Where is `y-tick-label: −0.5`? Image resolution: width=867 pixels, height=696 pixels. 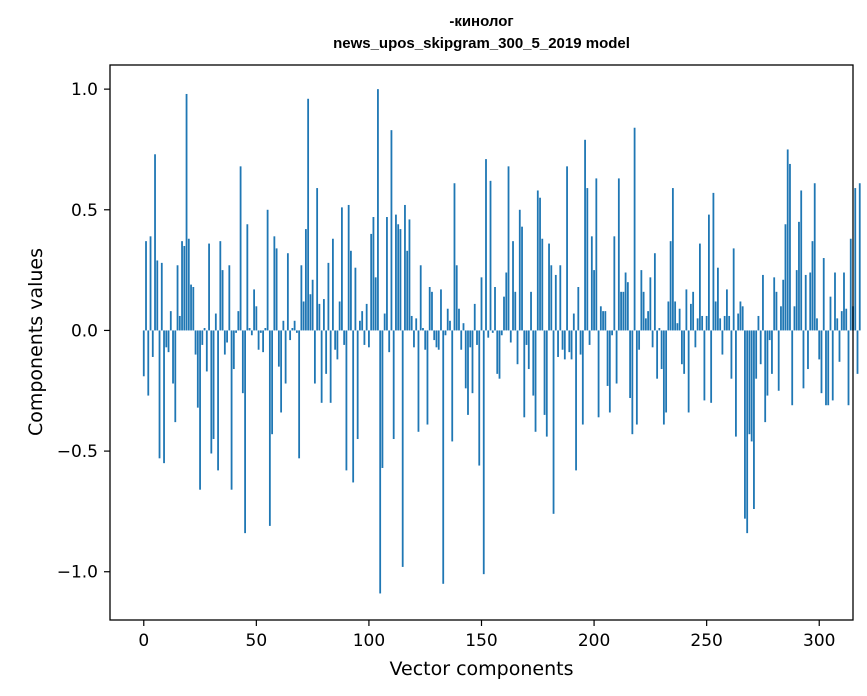 y-tick-label: −0.5 is located at coordinates (77, 452).